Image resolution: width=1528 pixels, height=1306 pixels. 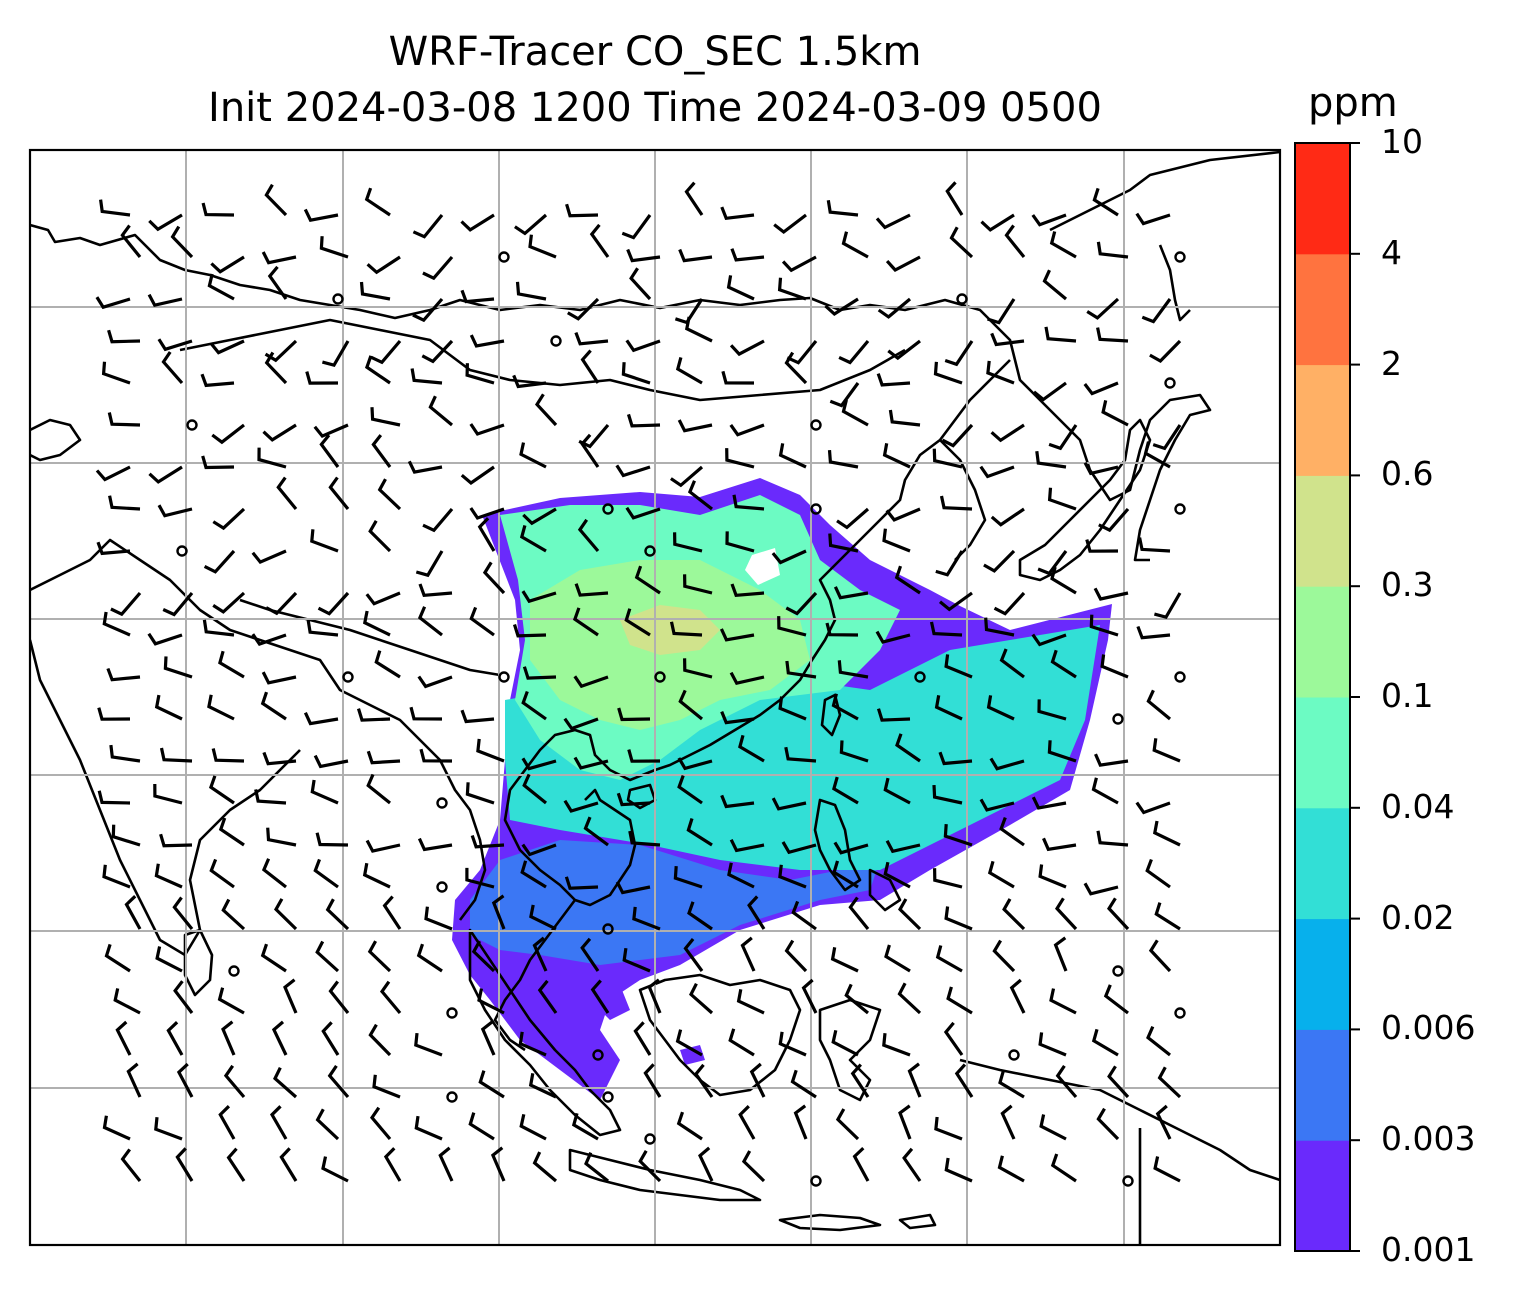 What do you see at coordinates (535, 975) in the screenshot?
I see `coast-malay` at bounding box center [535, 975].